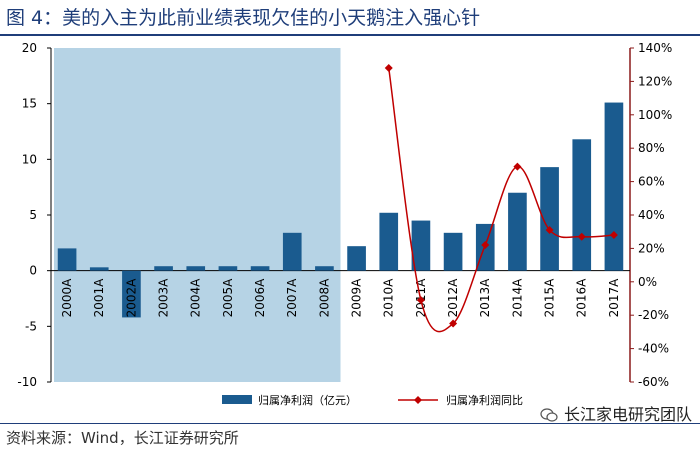 The height and width of the screenshot is (453, 700). Describe the element at coordinates (418, 400) in the screenshot. I see `legend-swatch-growth-marker` at that location.